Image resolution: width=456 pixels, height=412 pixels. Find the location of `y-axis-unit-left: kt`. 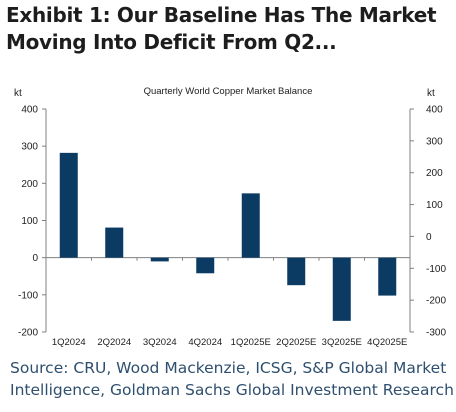

y-axis-unit-left: kt is located at coordinates (18, 93).